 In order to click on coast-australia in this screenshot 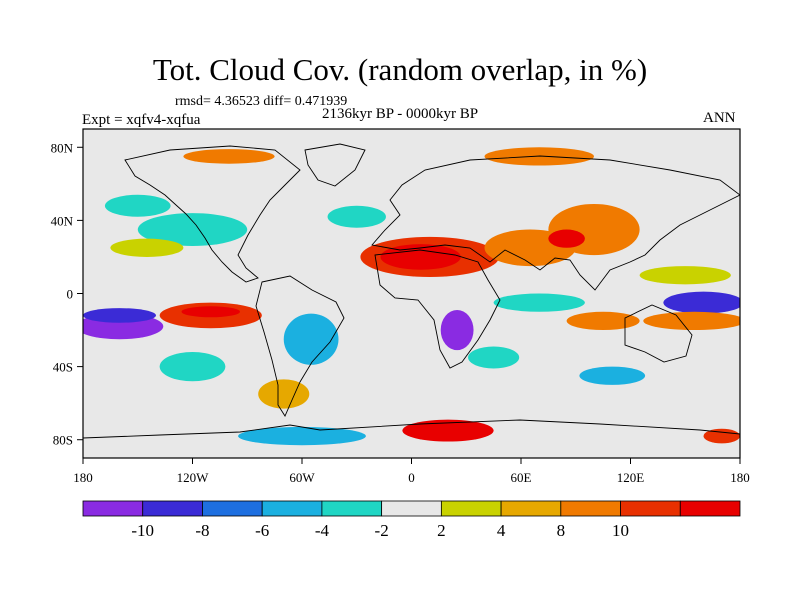, I will do `click(658, 333)`.